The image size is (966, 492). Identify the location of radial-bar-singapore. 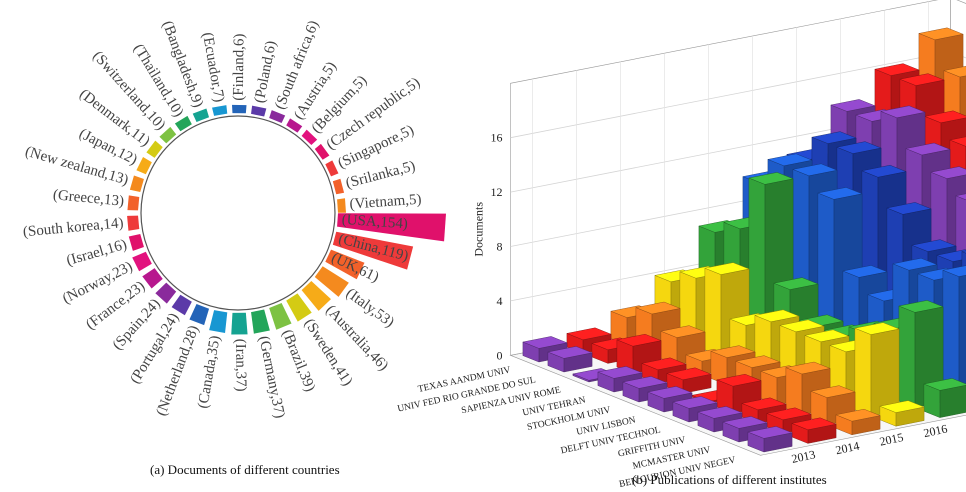
(332, 168).